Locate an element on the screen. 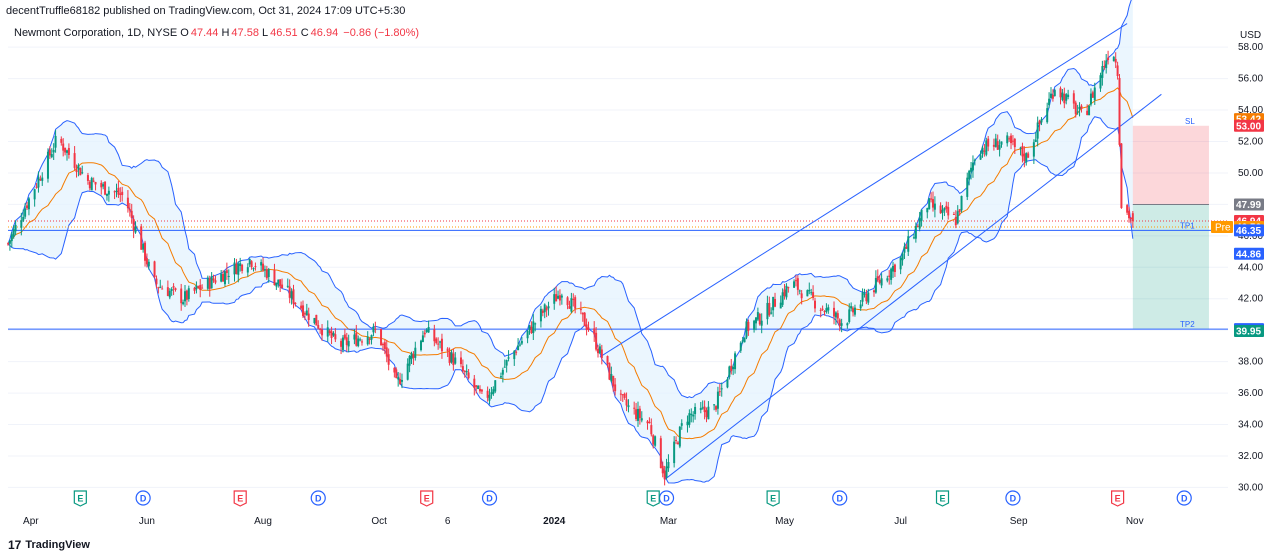 The image size is (1280, 559). open-value: 47.44 is located at coordinates (204, 33).